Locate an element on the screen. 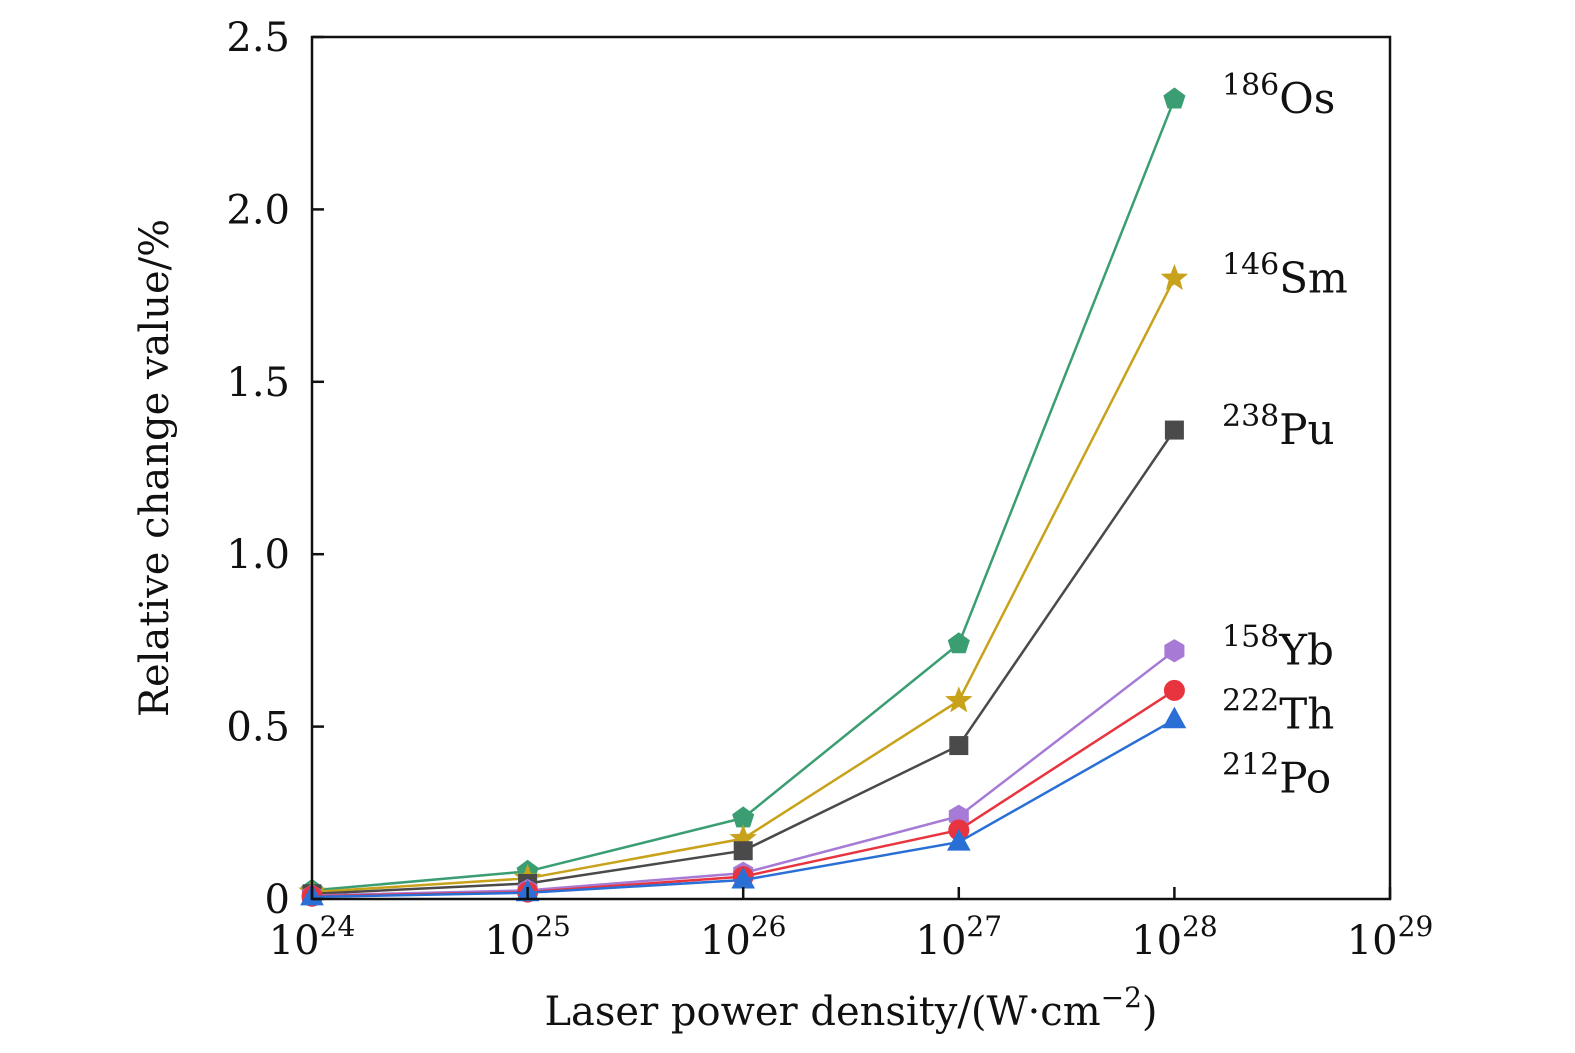 This screenshot has width=1575, height=1053. x-tick-label: 1028 is located at coordinates (1174, 937).